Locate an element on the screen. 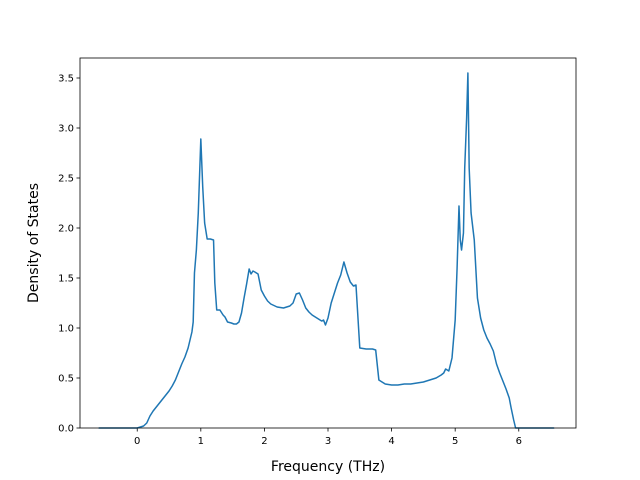 The height and width of the screenshot is (480, 640). y-tick-label: 3.5 is located at coordinates (66, 79).